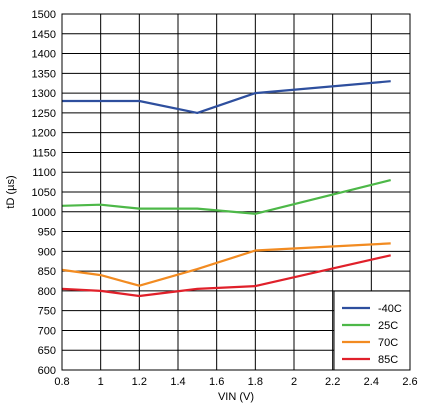 This screenshot has width=424, height=410. Describe the element at coordinates (371, 382) in the screenshot. I see `x-tick-label: 2.4` at that location.